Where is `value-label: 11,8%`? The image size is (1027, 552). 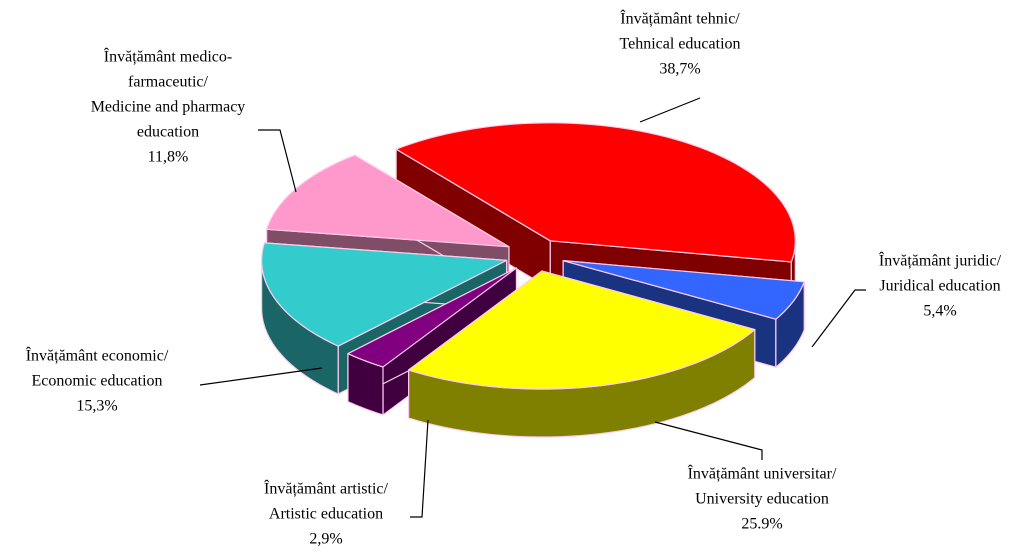
value-label: 11,8% is located at coordinates (168, 157).